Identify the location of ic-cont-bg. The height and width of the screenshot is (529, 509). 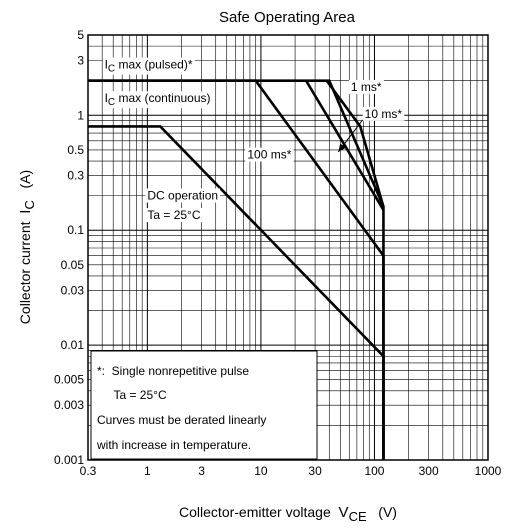
(157, 100).